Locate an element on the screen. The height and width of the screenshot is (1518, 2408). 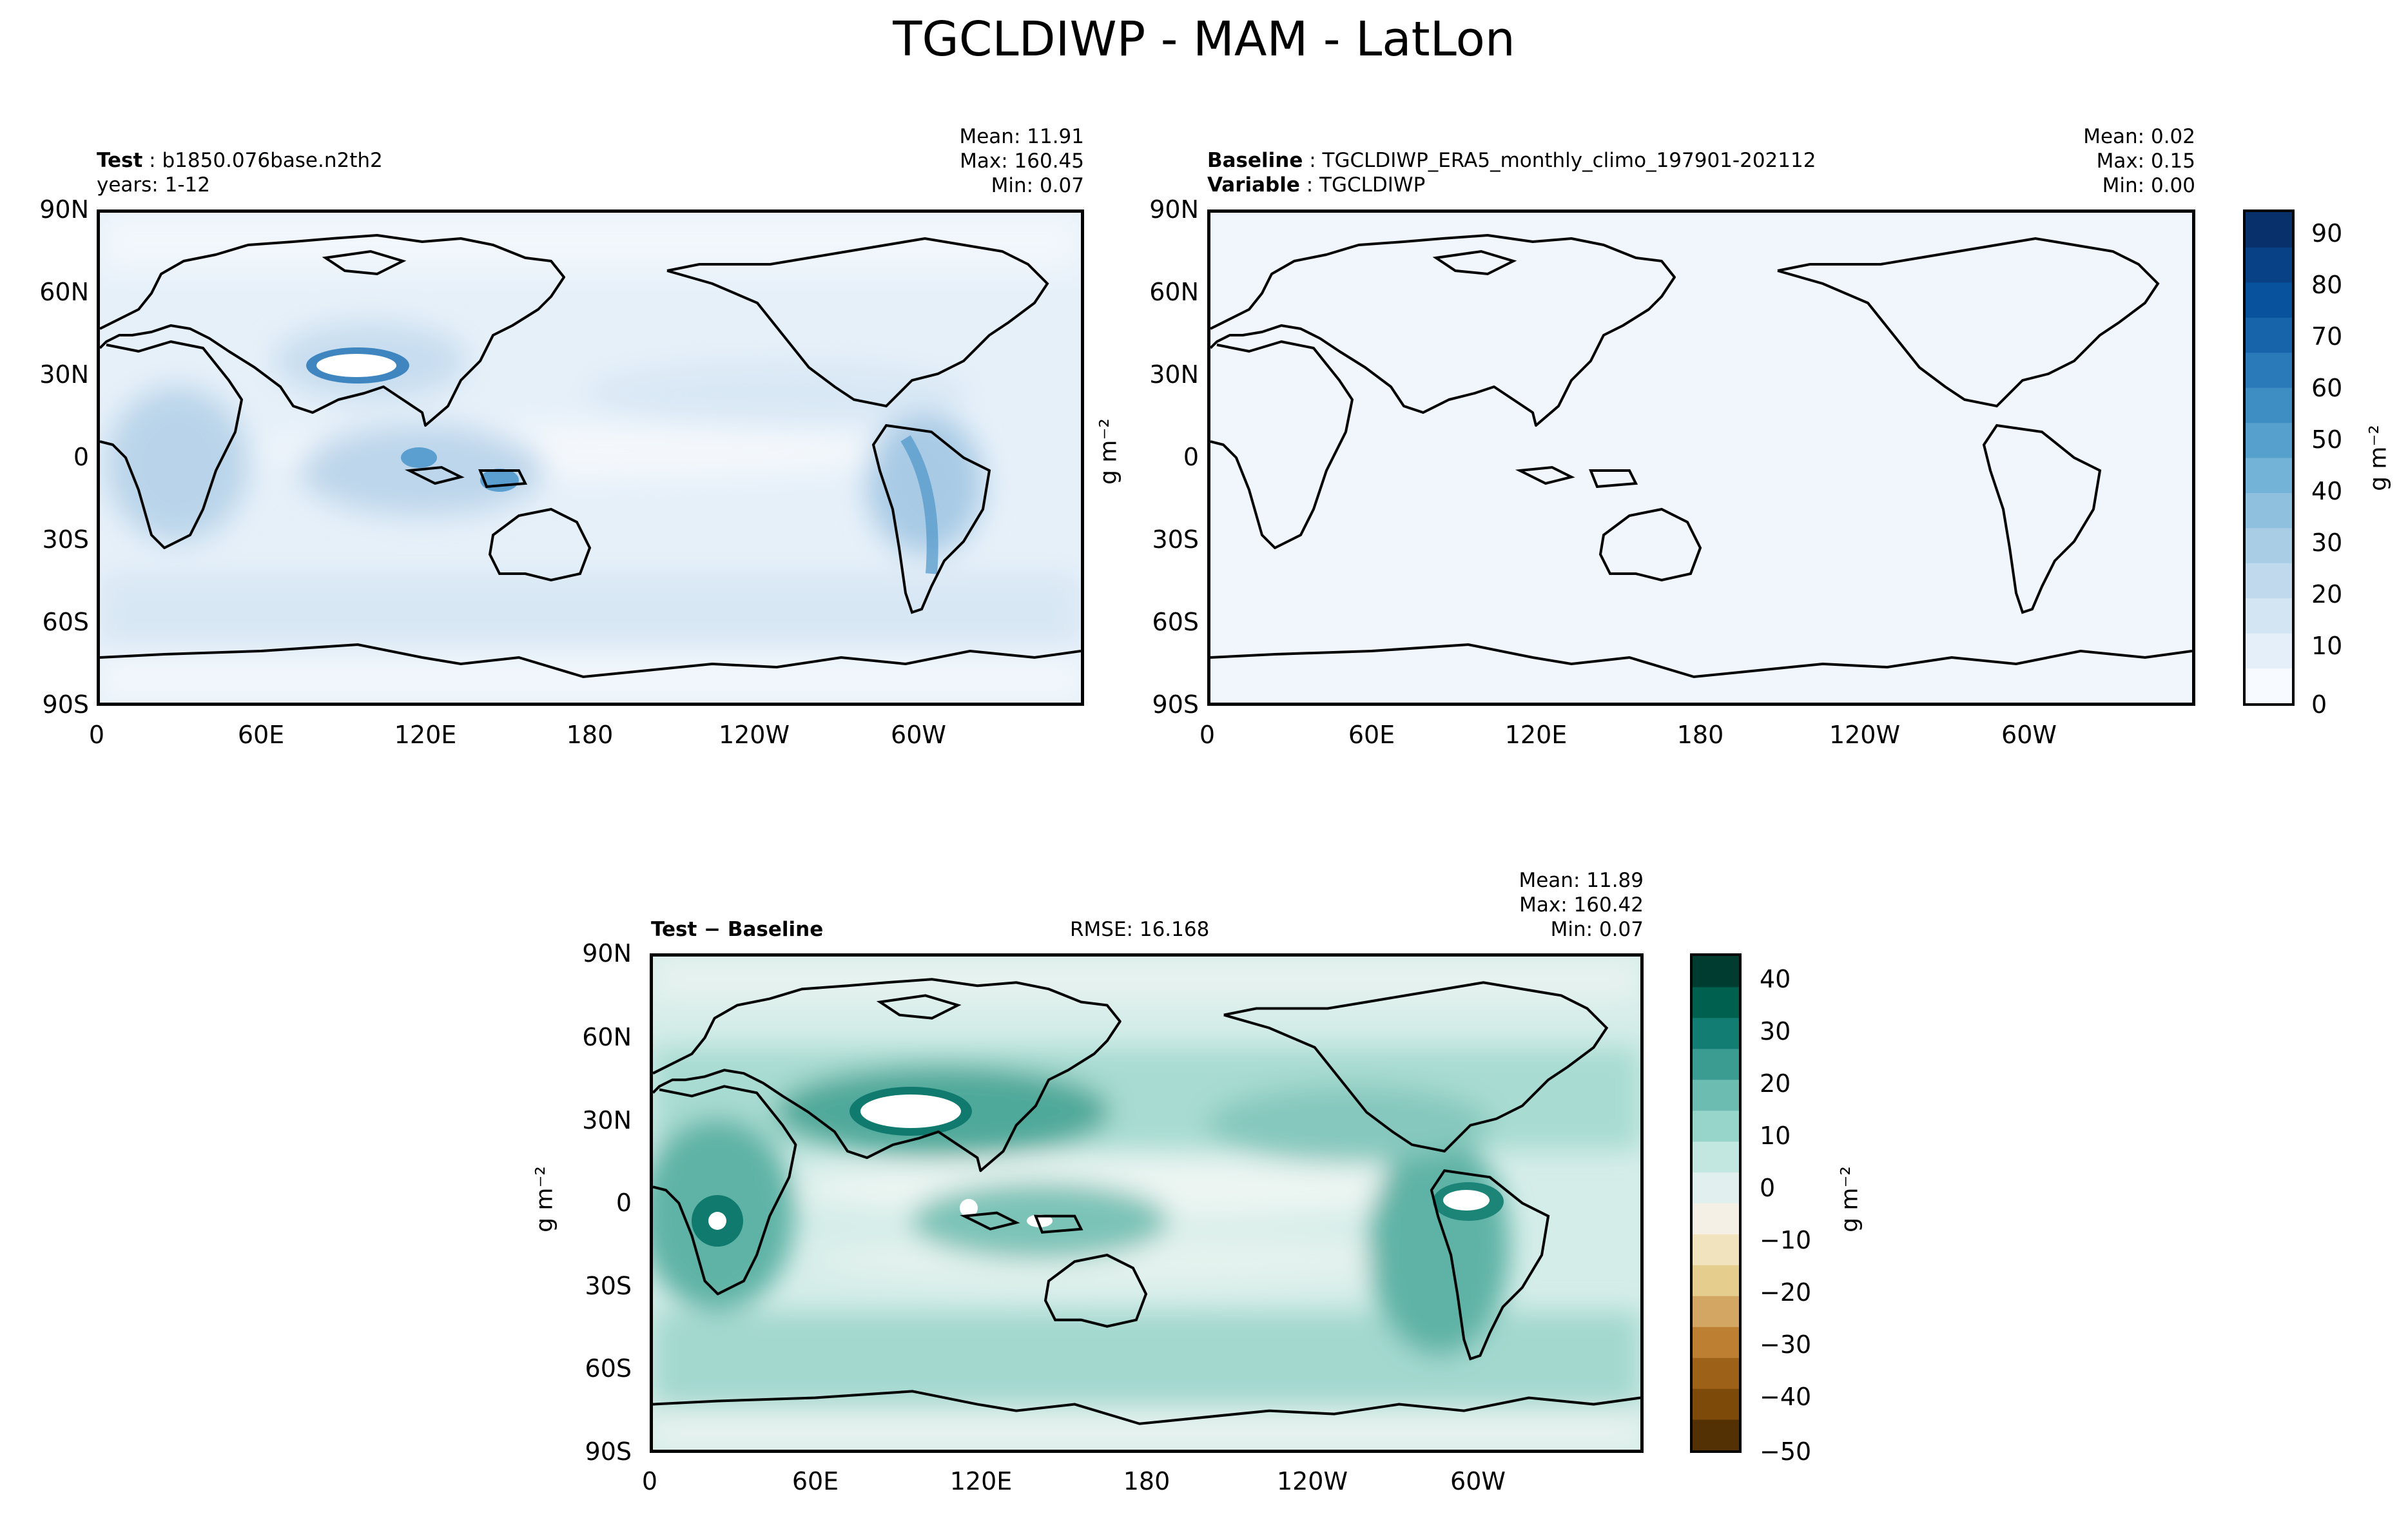
test-ytick: 30S is located at coordinates (65, 539).